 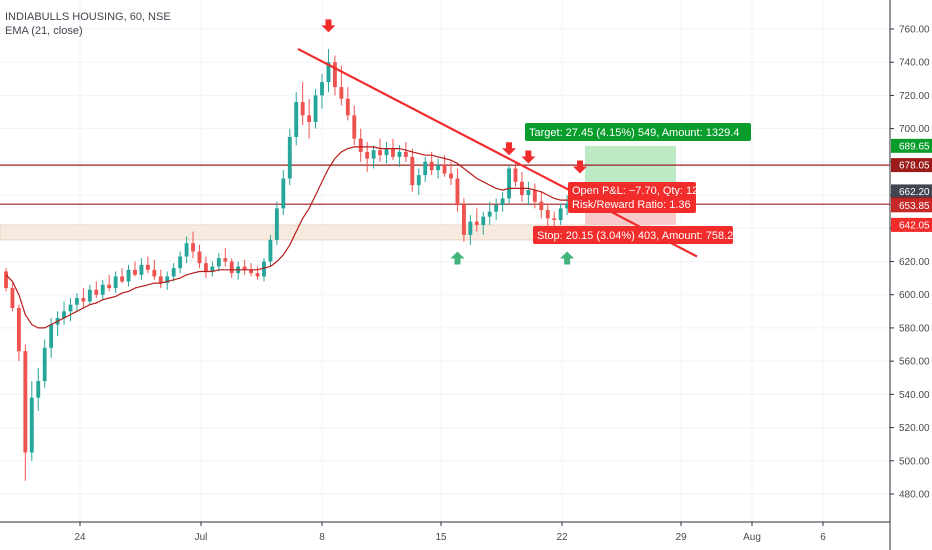 I want to click on time-axis, so click(x=445, y=536).